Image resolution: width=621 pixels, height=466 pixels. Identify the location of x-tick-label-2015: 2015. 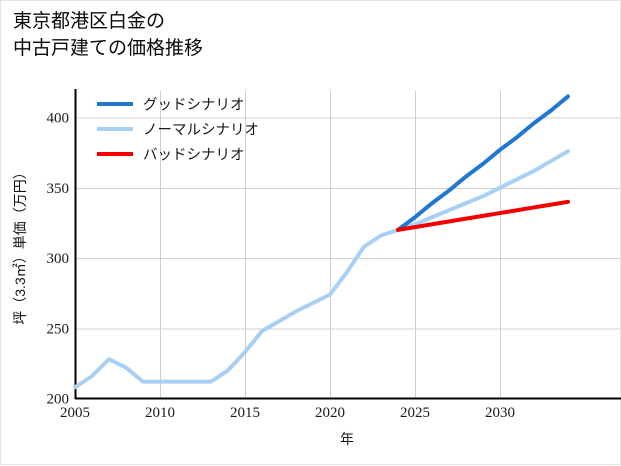
(245, 413).